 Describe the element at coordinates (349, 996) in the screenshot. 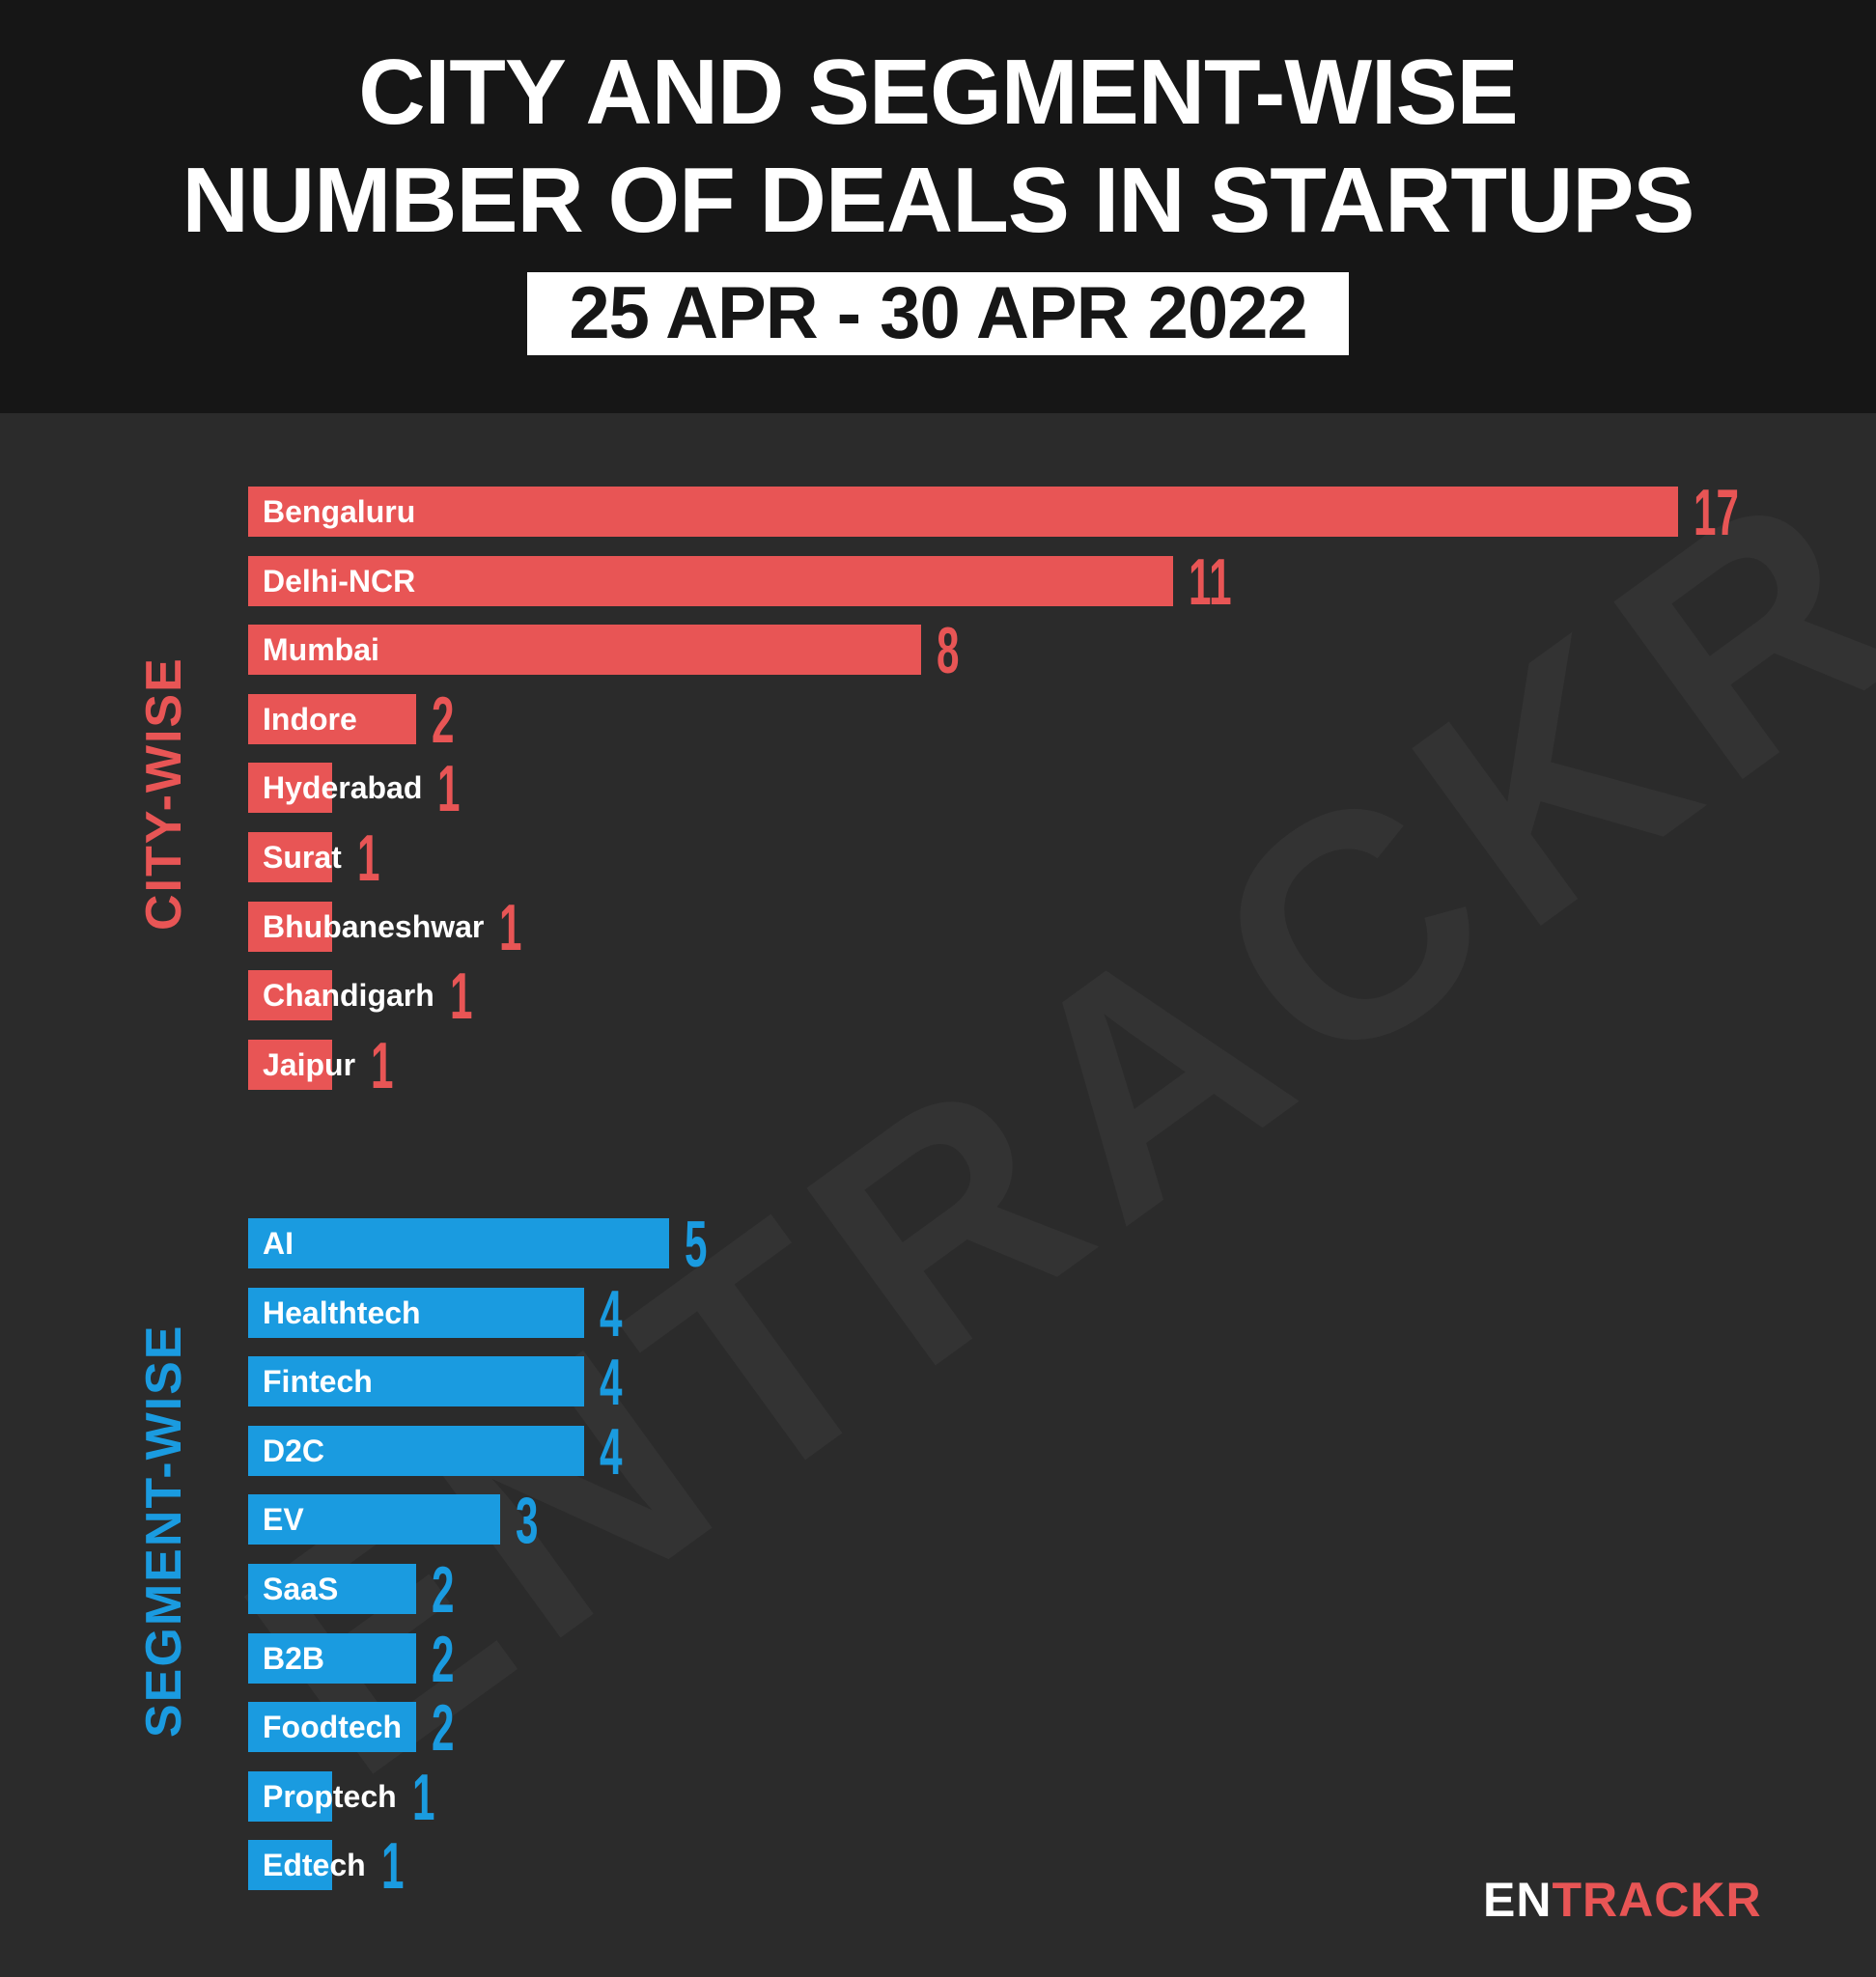

I see `city-bar-label: Chandigarh` at that location.